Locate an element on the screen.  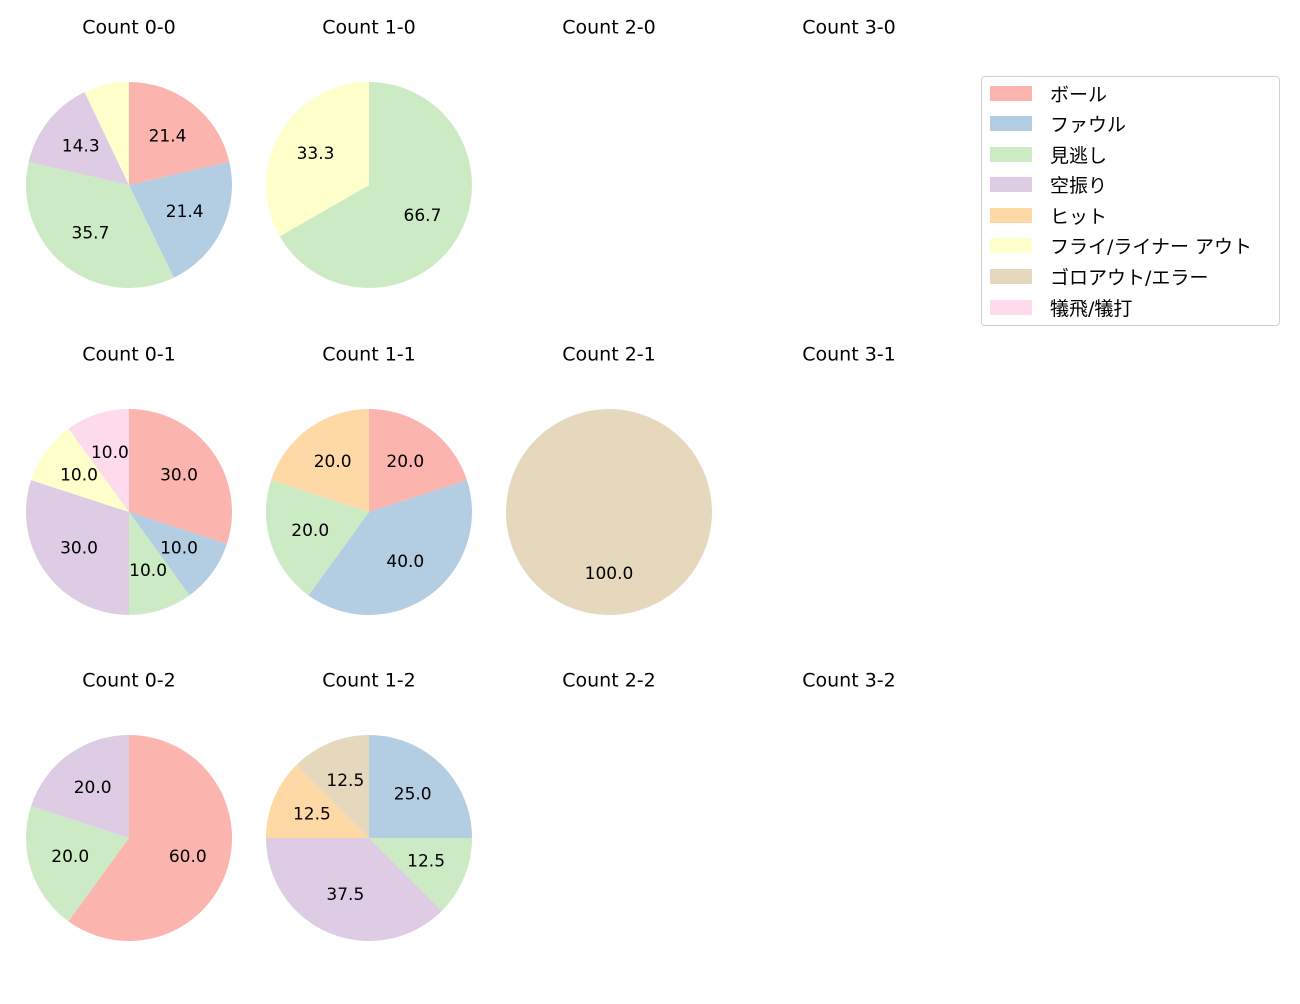
slice-label: 40.0 is located at coordinates (405, 562).